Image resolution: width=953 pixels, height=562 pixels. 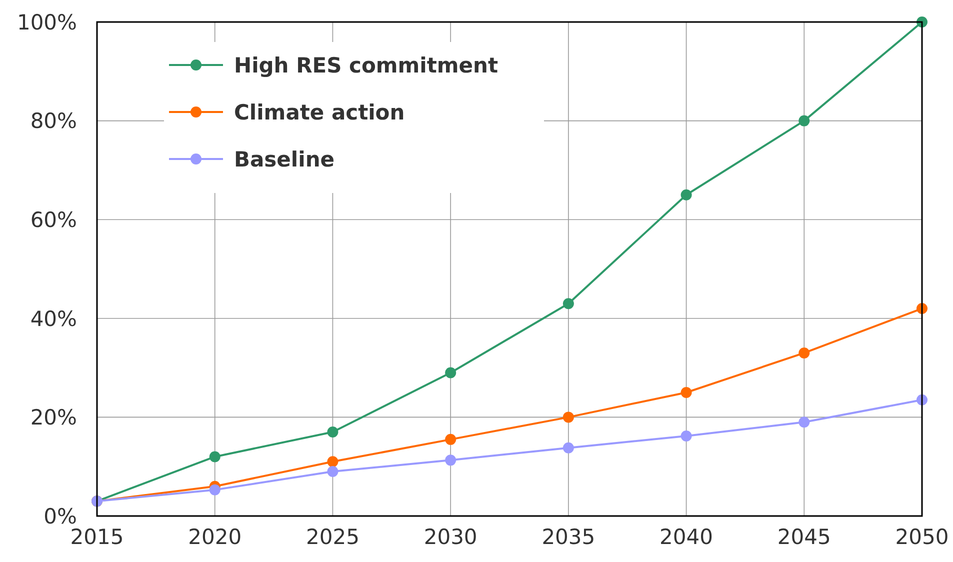 What do you see at coordinates (333, 537) in the screenshot?
I see `x-tick-label: 2025` at bounding box center [333, 537].